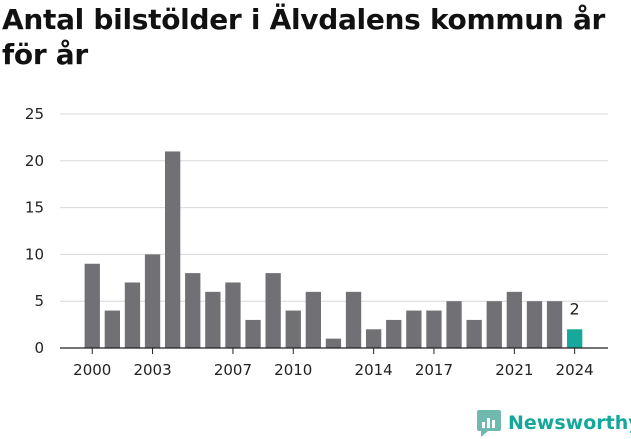 The image size is (631, 439). What do you see at coordinates (233, 315) in the screenshot?
I see `bar-2007` at bounding box center [233, 315].